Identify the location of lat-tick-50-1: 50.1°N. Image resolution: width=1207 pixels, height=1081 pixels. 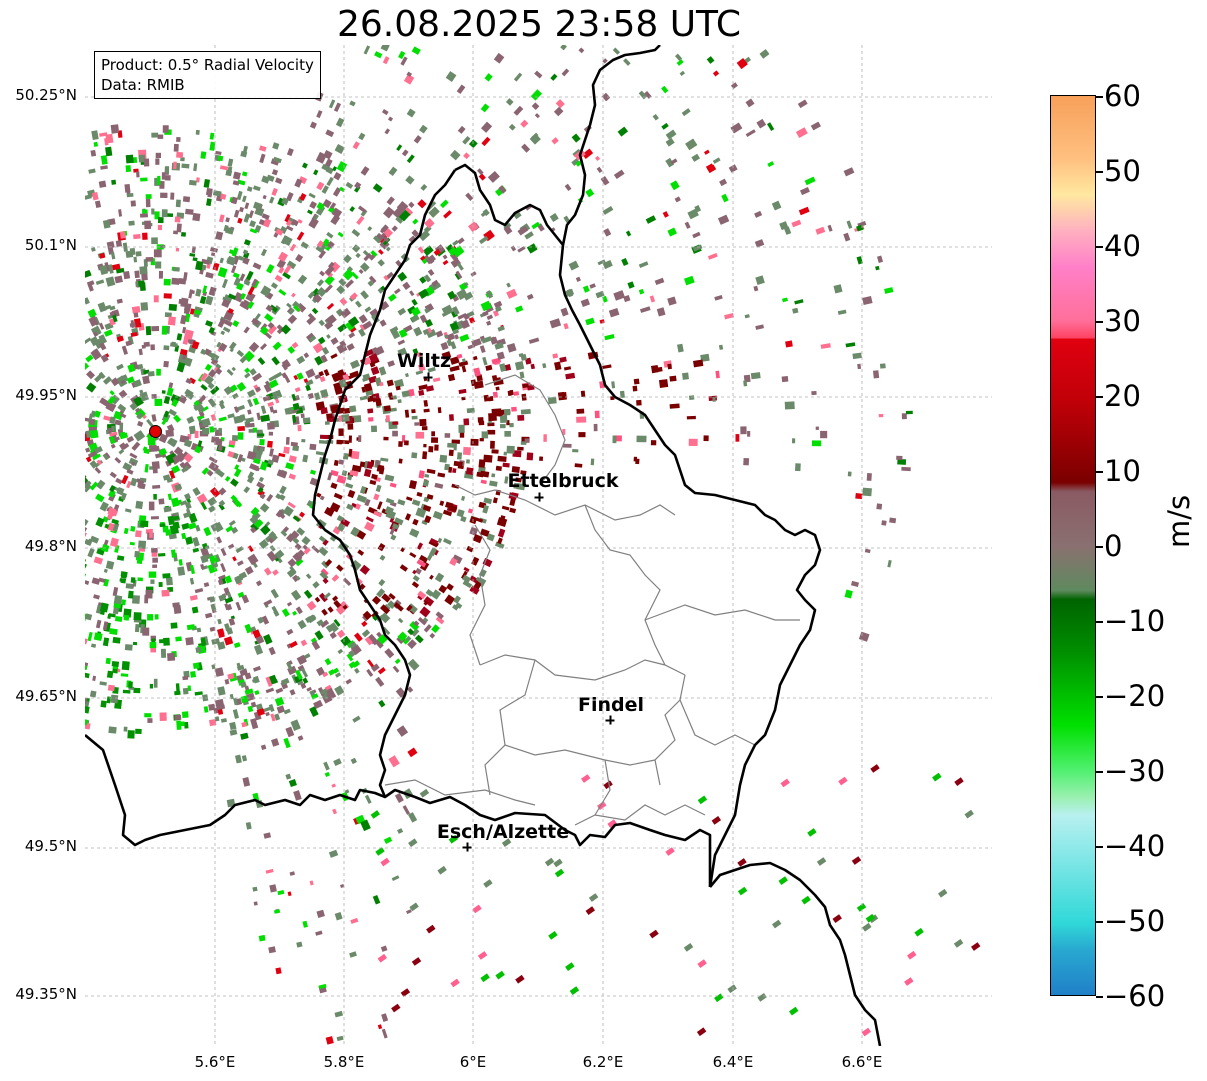
(50, 245).